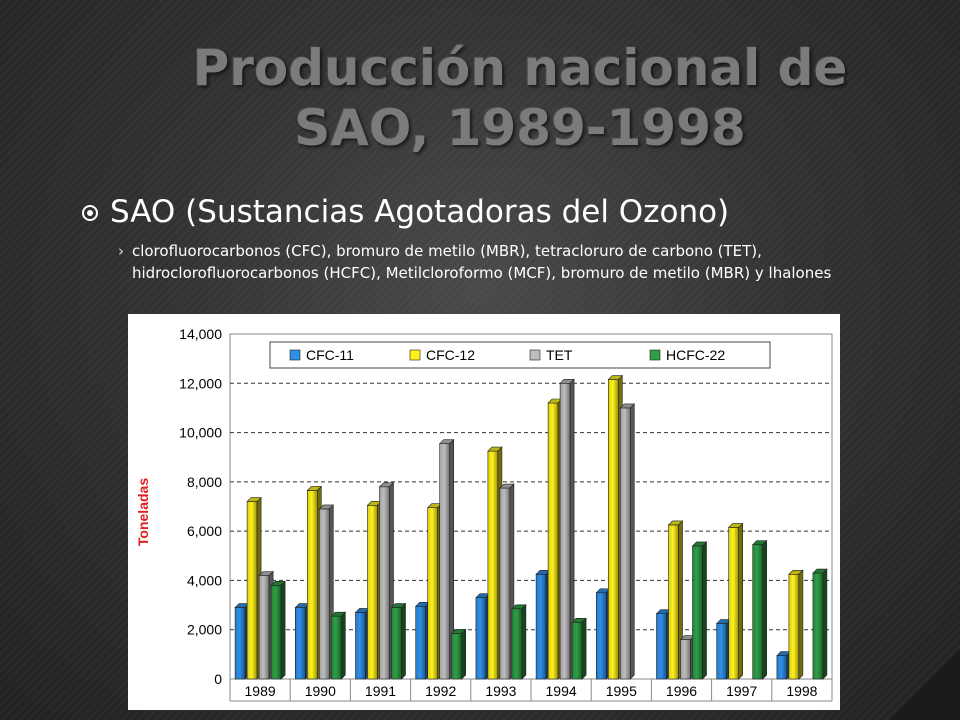 This screenshot has width=960, height=720. What do you see at coordinates (681, 691) in the screenshot?
I see `x-tick-label: 1996` at bounding box center [681, 691].